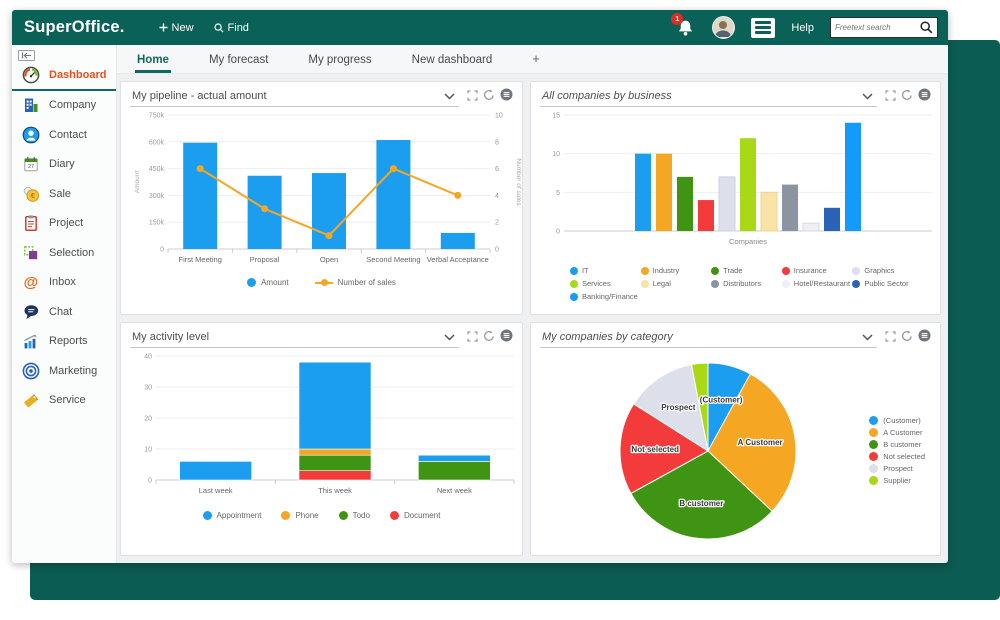 The height and width of the screenshot is (620, 1000). I want to click on legend-item: B customer, so click(897, 444).